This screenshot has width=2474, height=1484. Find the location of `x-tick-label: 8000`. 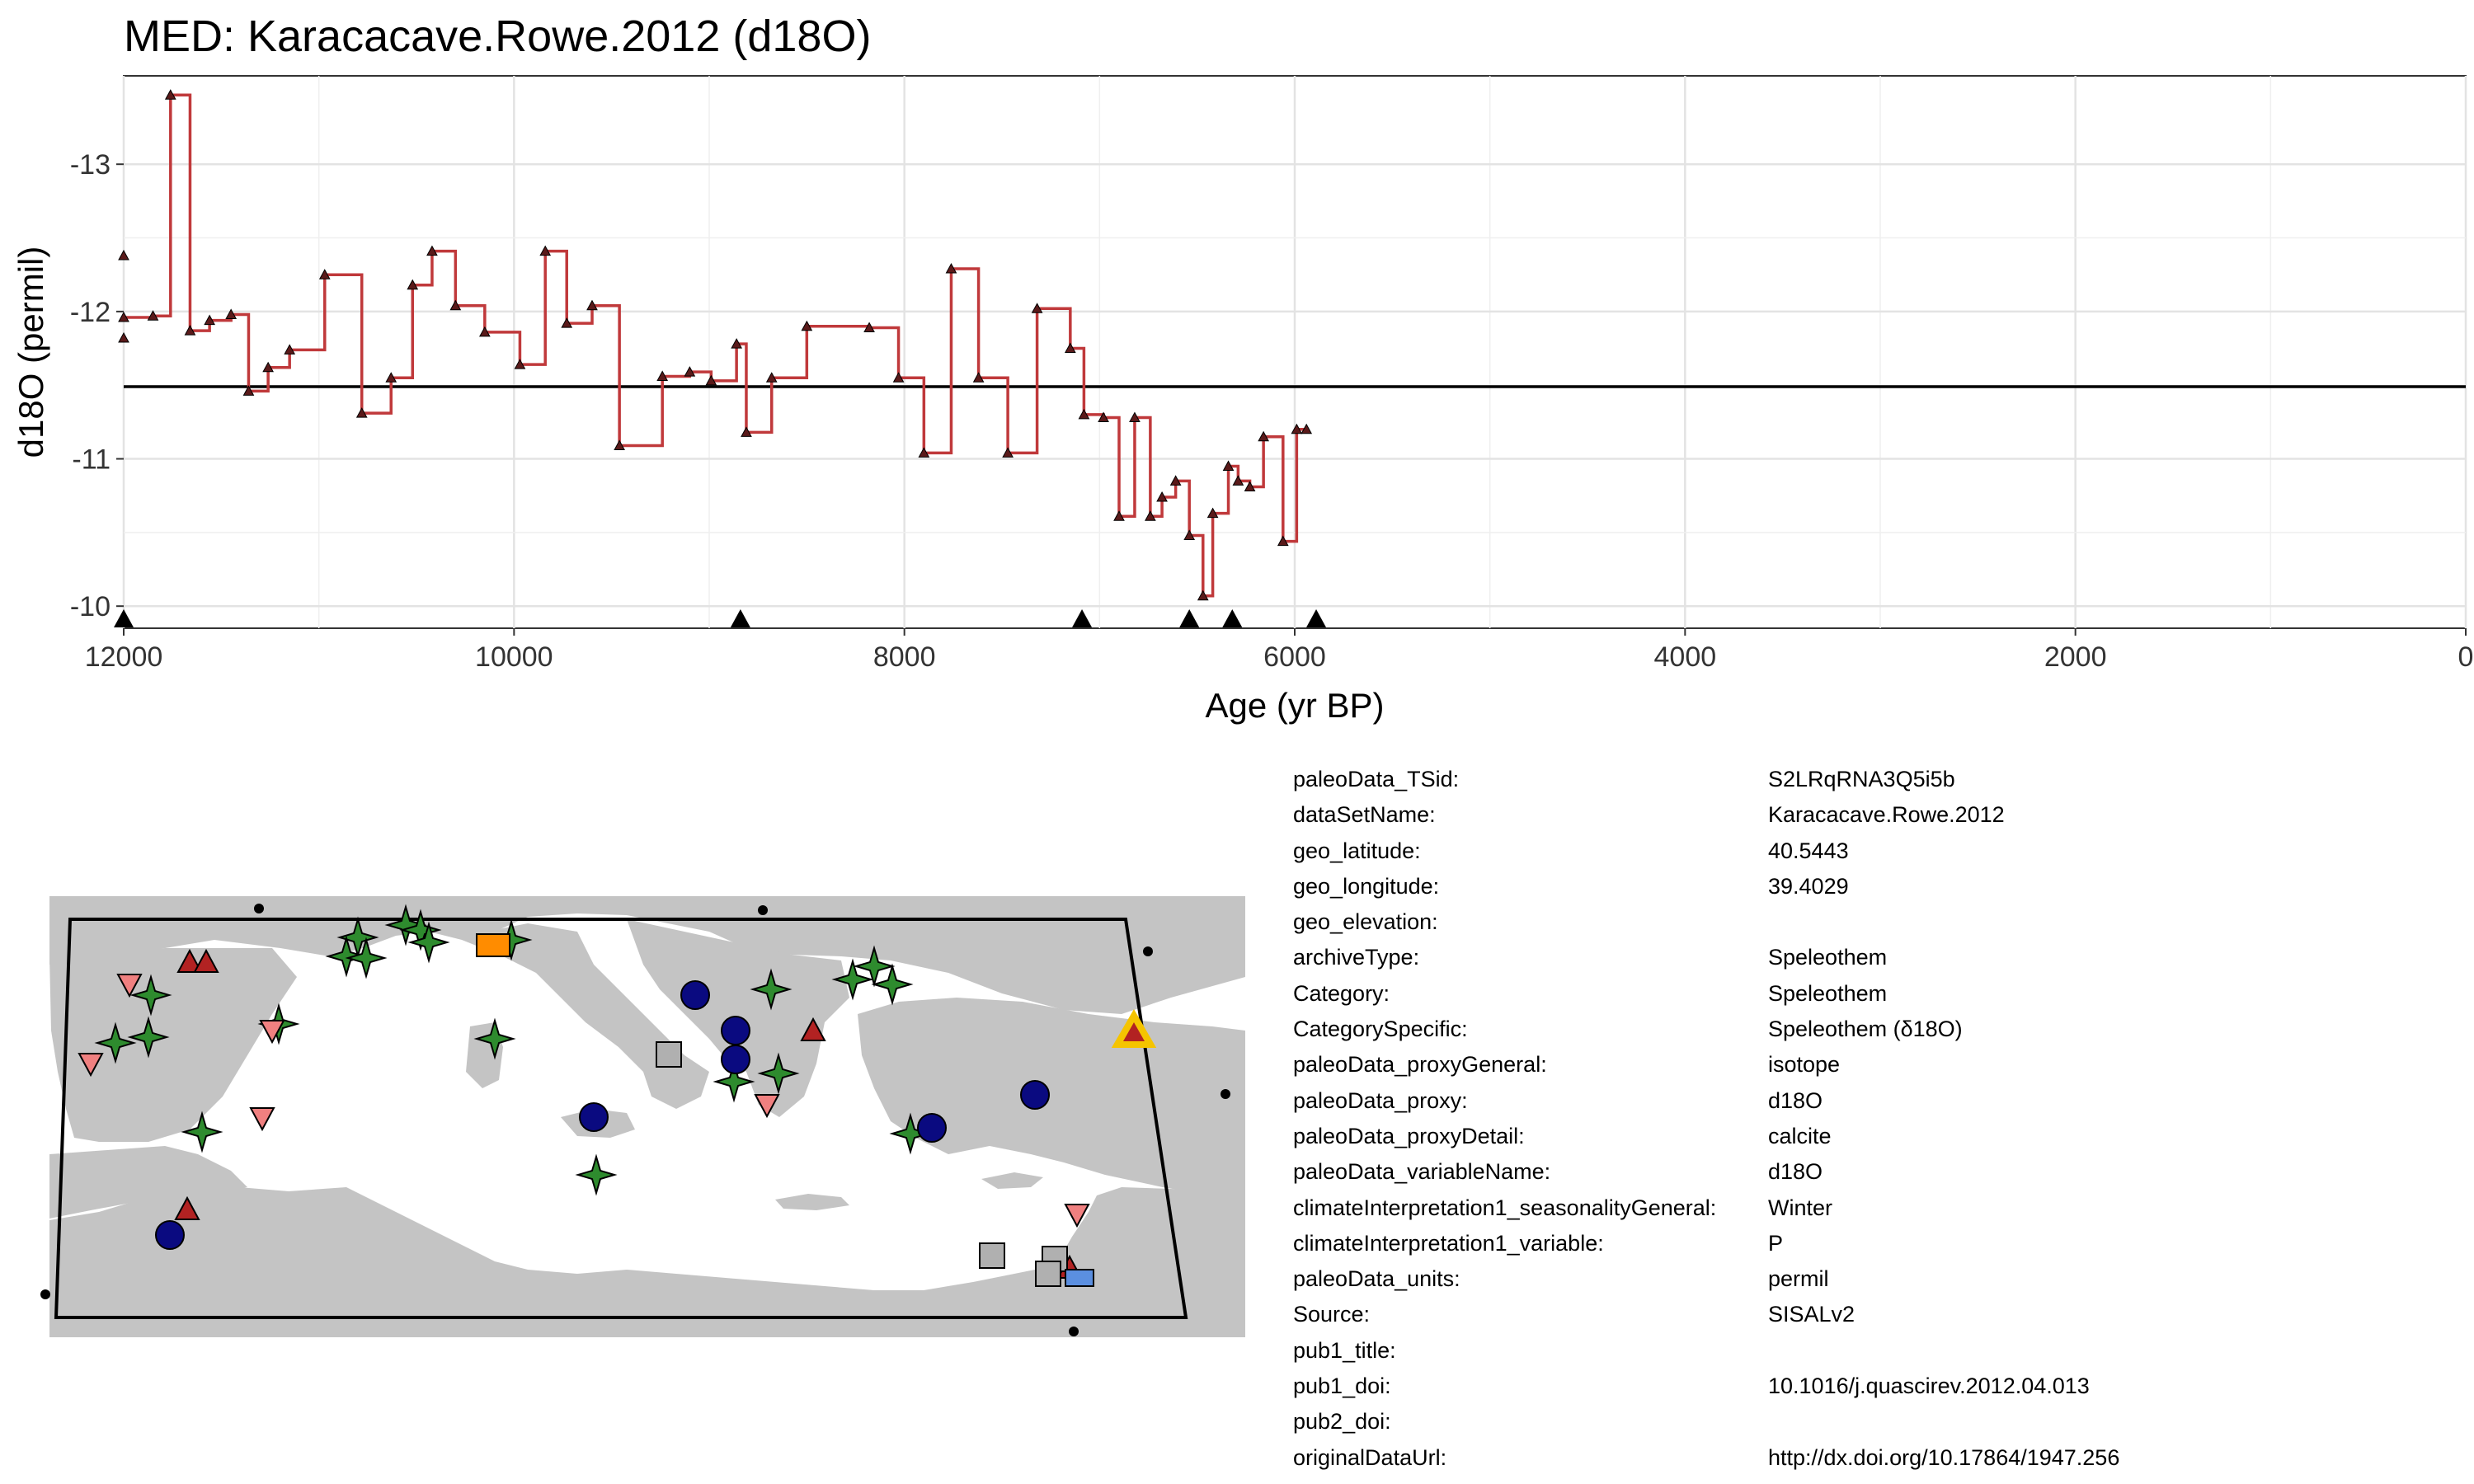

x-tick-label: 8000 is located at coordinates (904, 657).